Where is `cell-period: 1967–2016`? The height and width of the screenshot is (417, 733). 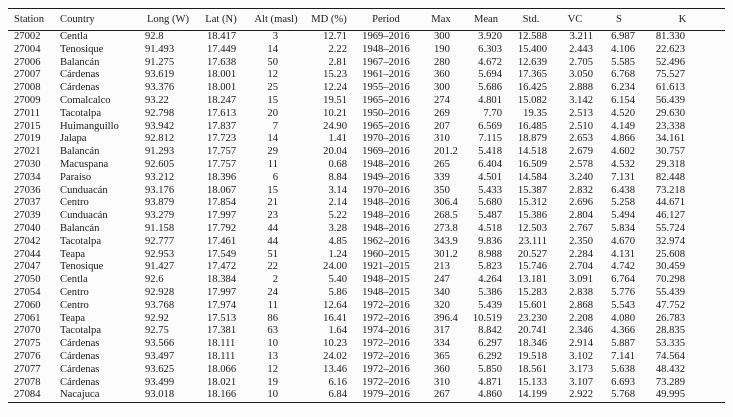 cell-period: 1967–2016 is located at coordinates (386, 62).